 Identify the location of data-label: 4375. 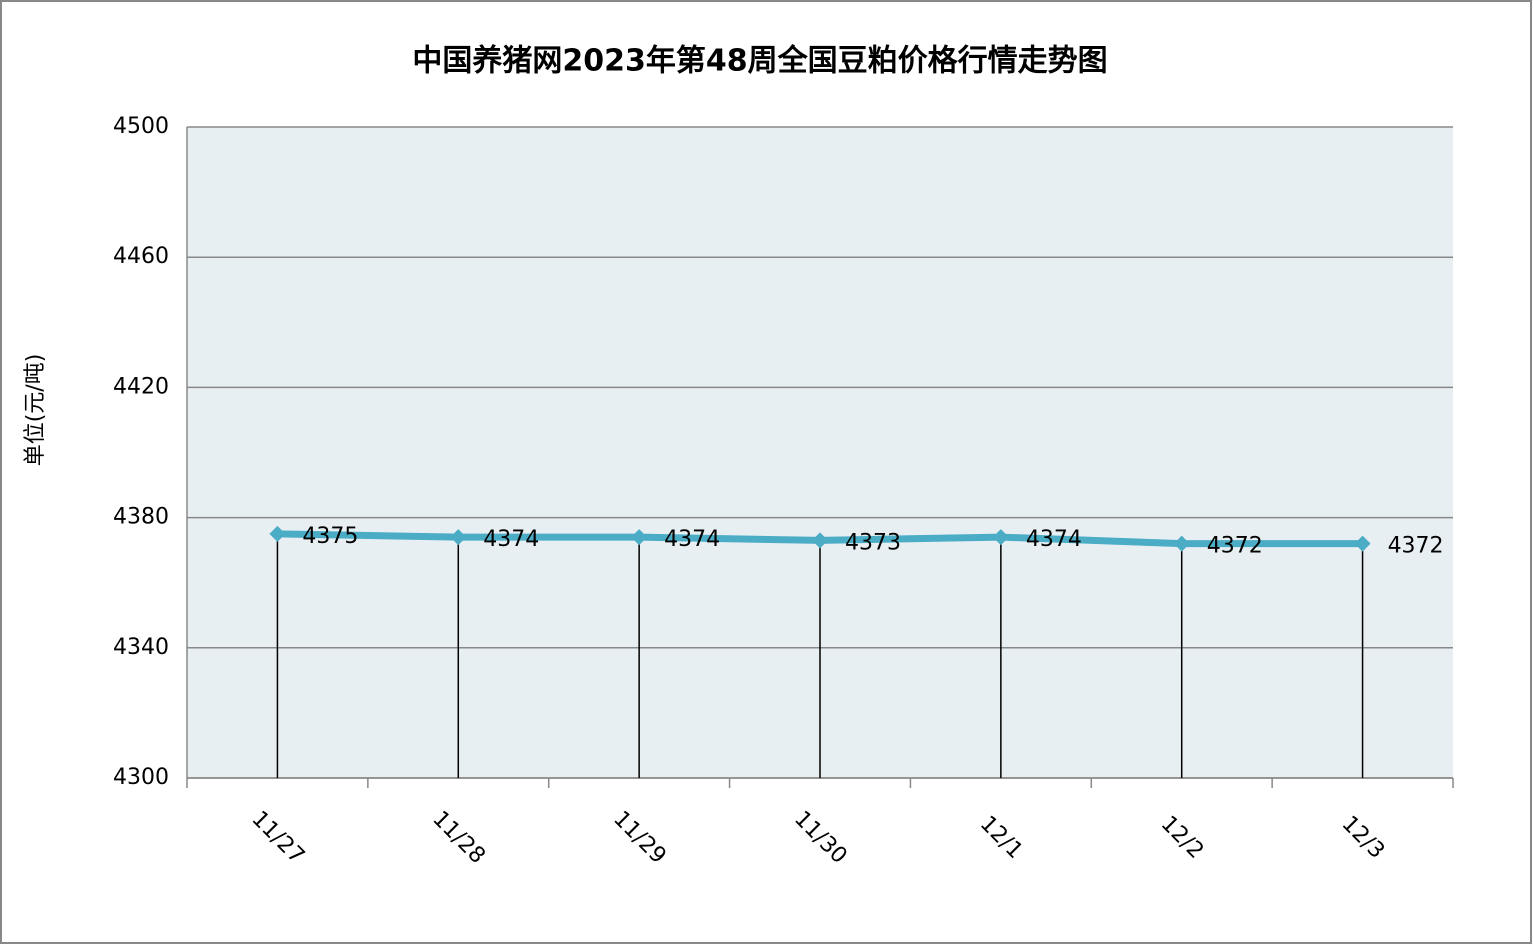
(330, 536).